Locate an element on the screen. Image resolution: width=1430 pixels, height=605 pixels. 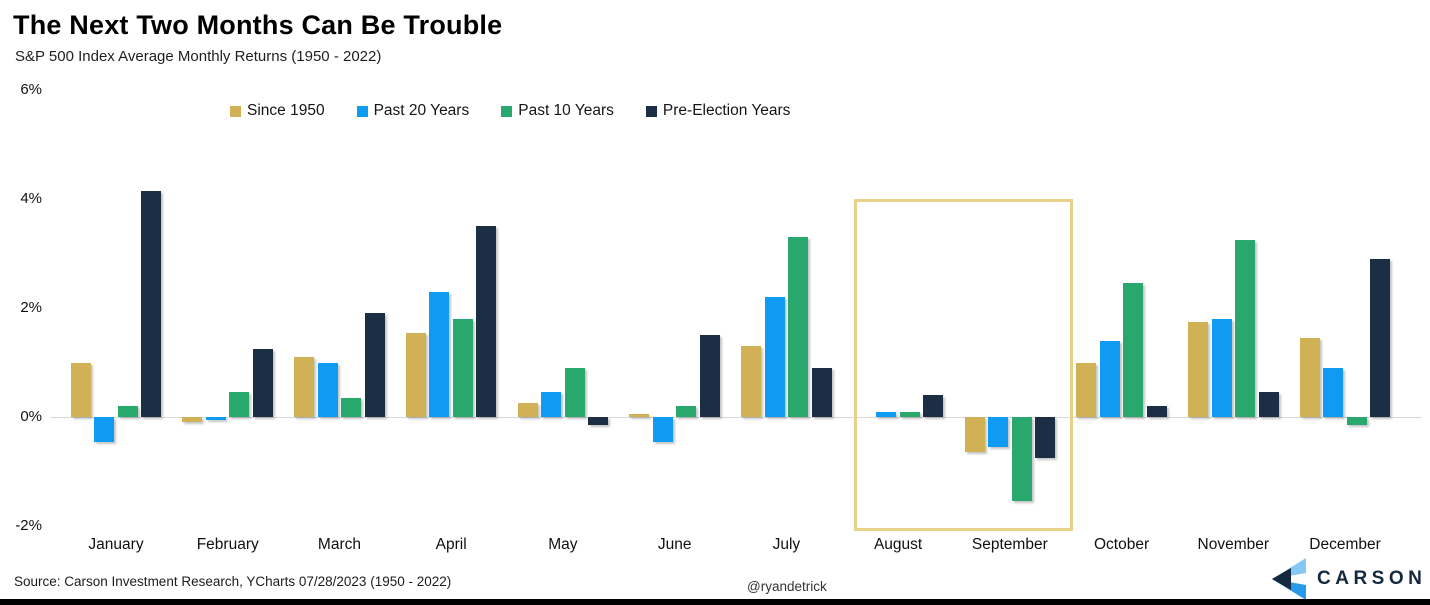
bar-november-past-10-years is located at coordinates (1245, 328).